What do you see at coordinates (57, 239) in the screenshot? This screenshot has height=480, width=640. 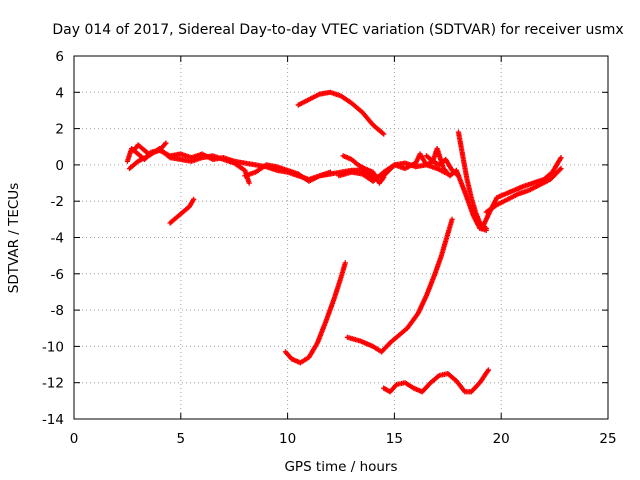 I see `y-tick-label: -4` at bounding box center [57, 239].